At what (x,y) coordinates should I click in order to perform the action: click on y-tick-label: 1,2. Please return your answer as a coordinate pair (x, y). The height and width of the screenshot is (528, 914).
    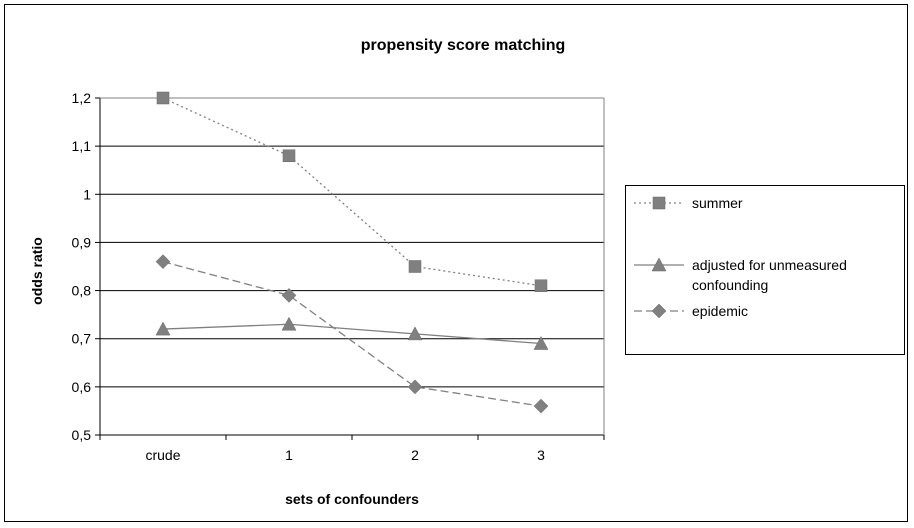
    Looking at the image, I should click on (82, 98).